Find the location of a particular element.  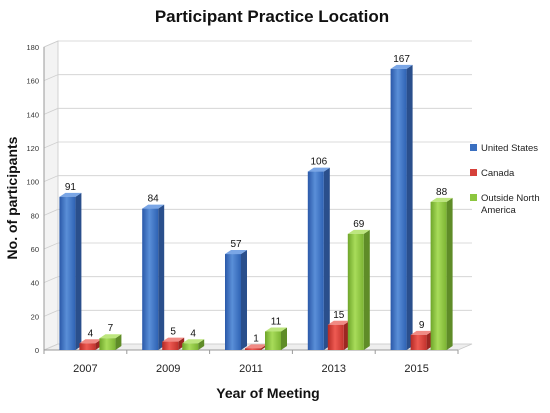

x-tick-label: 2011 is located at coordinates (251, 369).